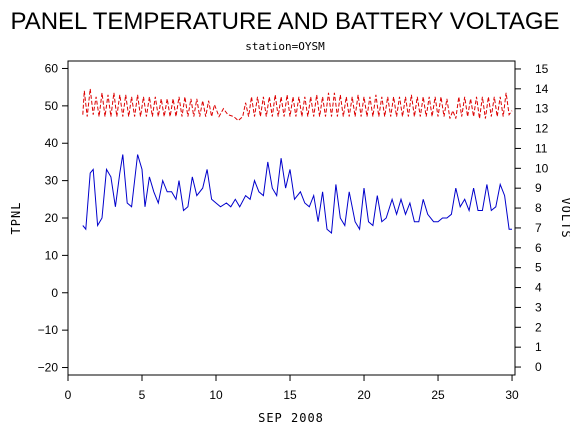 This screenshot has width=570, height=430. I want to click on x-axis: 0 5 10 15 20 25 30, so click(292, 388).